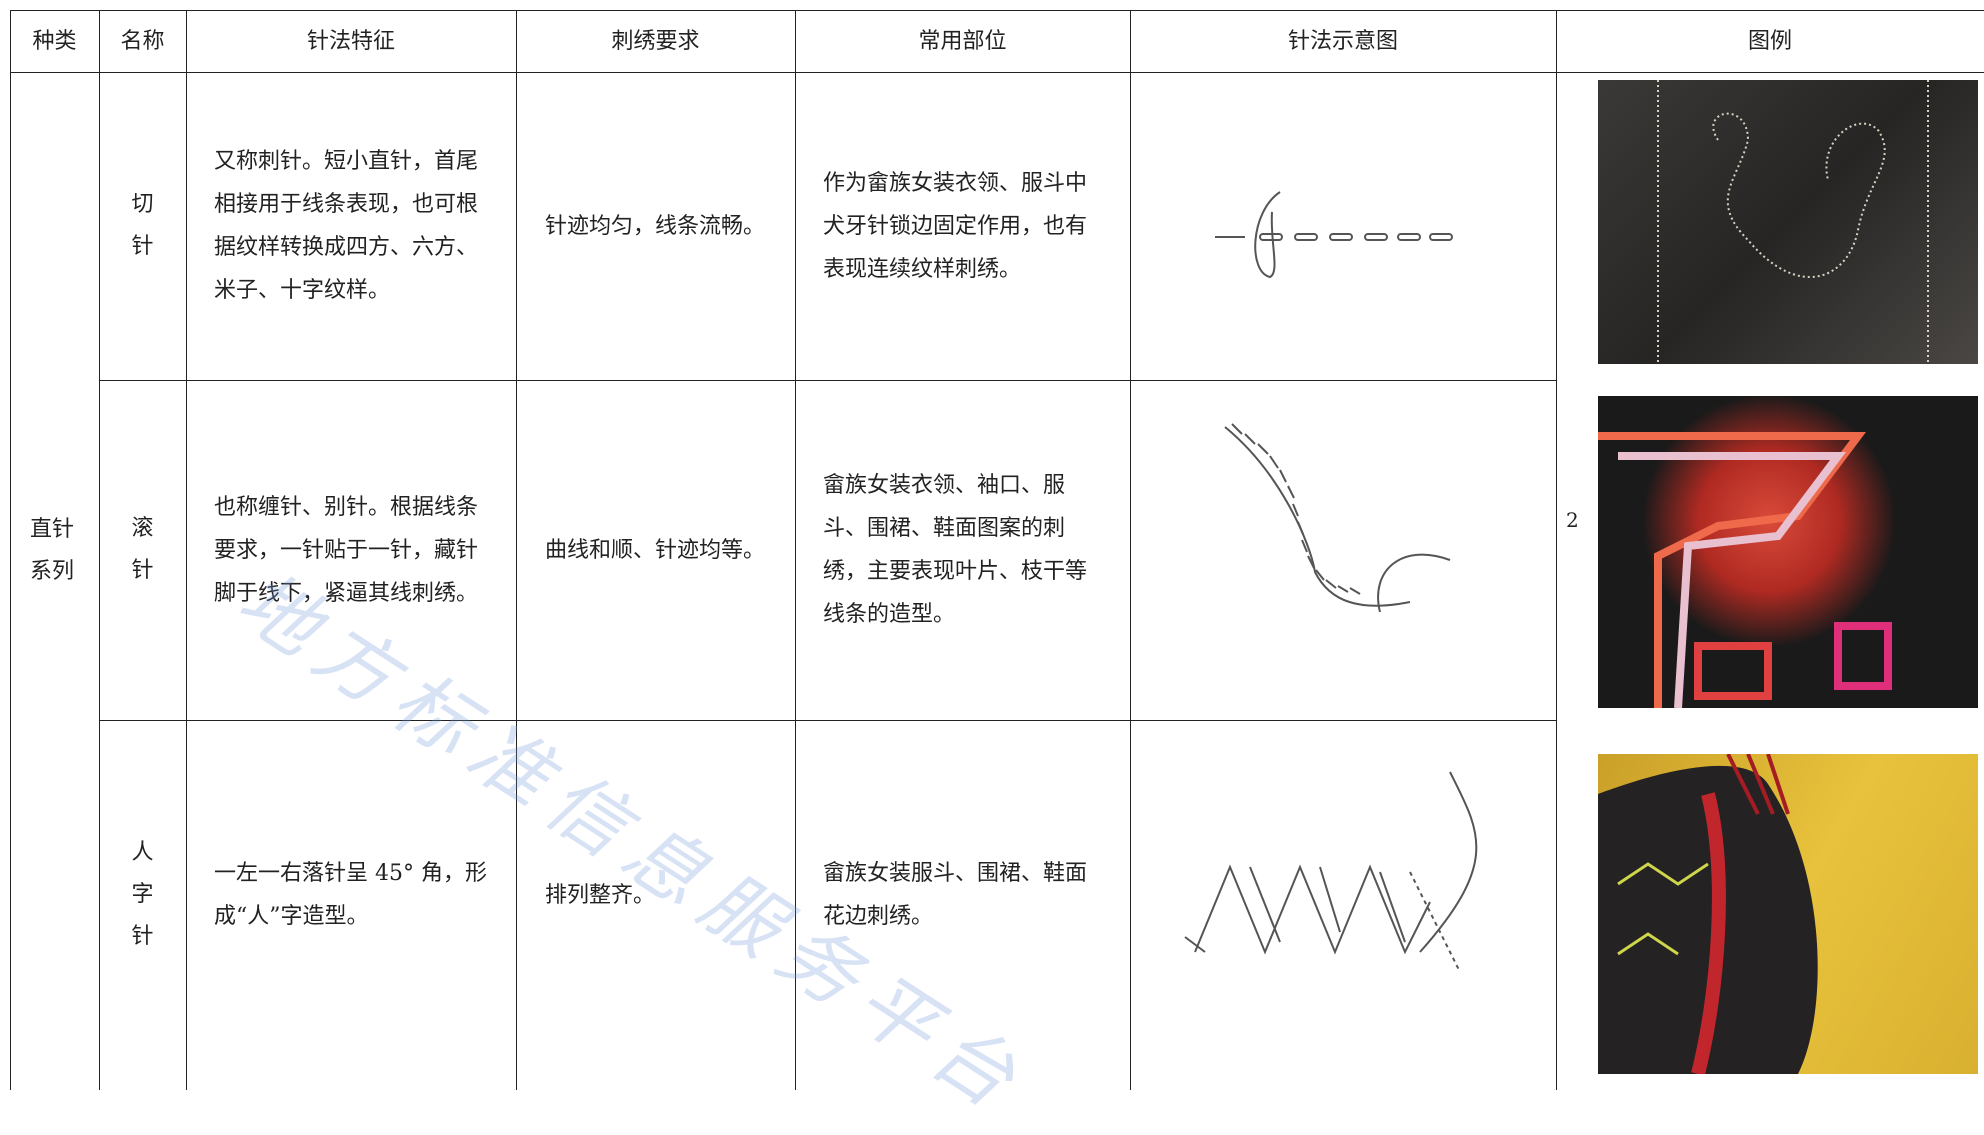  I want to click on stitch-name: 切针, so click(142, 225).